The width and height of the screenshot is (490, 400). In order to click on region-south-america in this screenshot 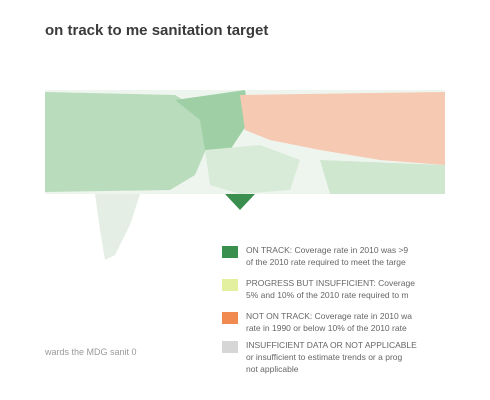, I will do `click(117, 227)`.